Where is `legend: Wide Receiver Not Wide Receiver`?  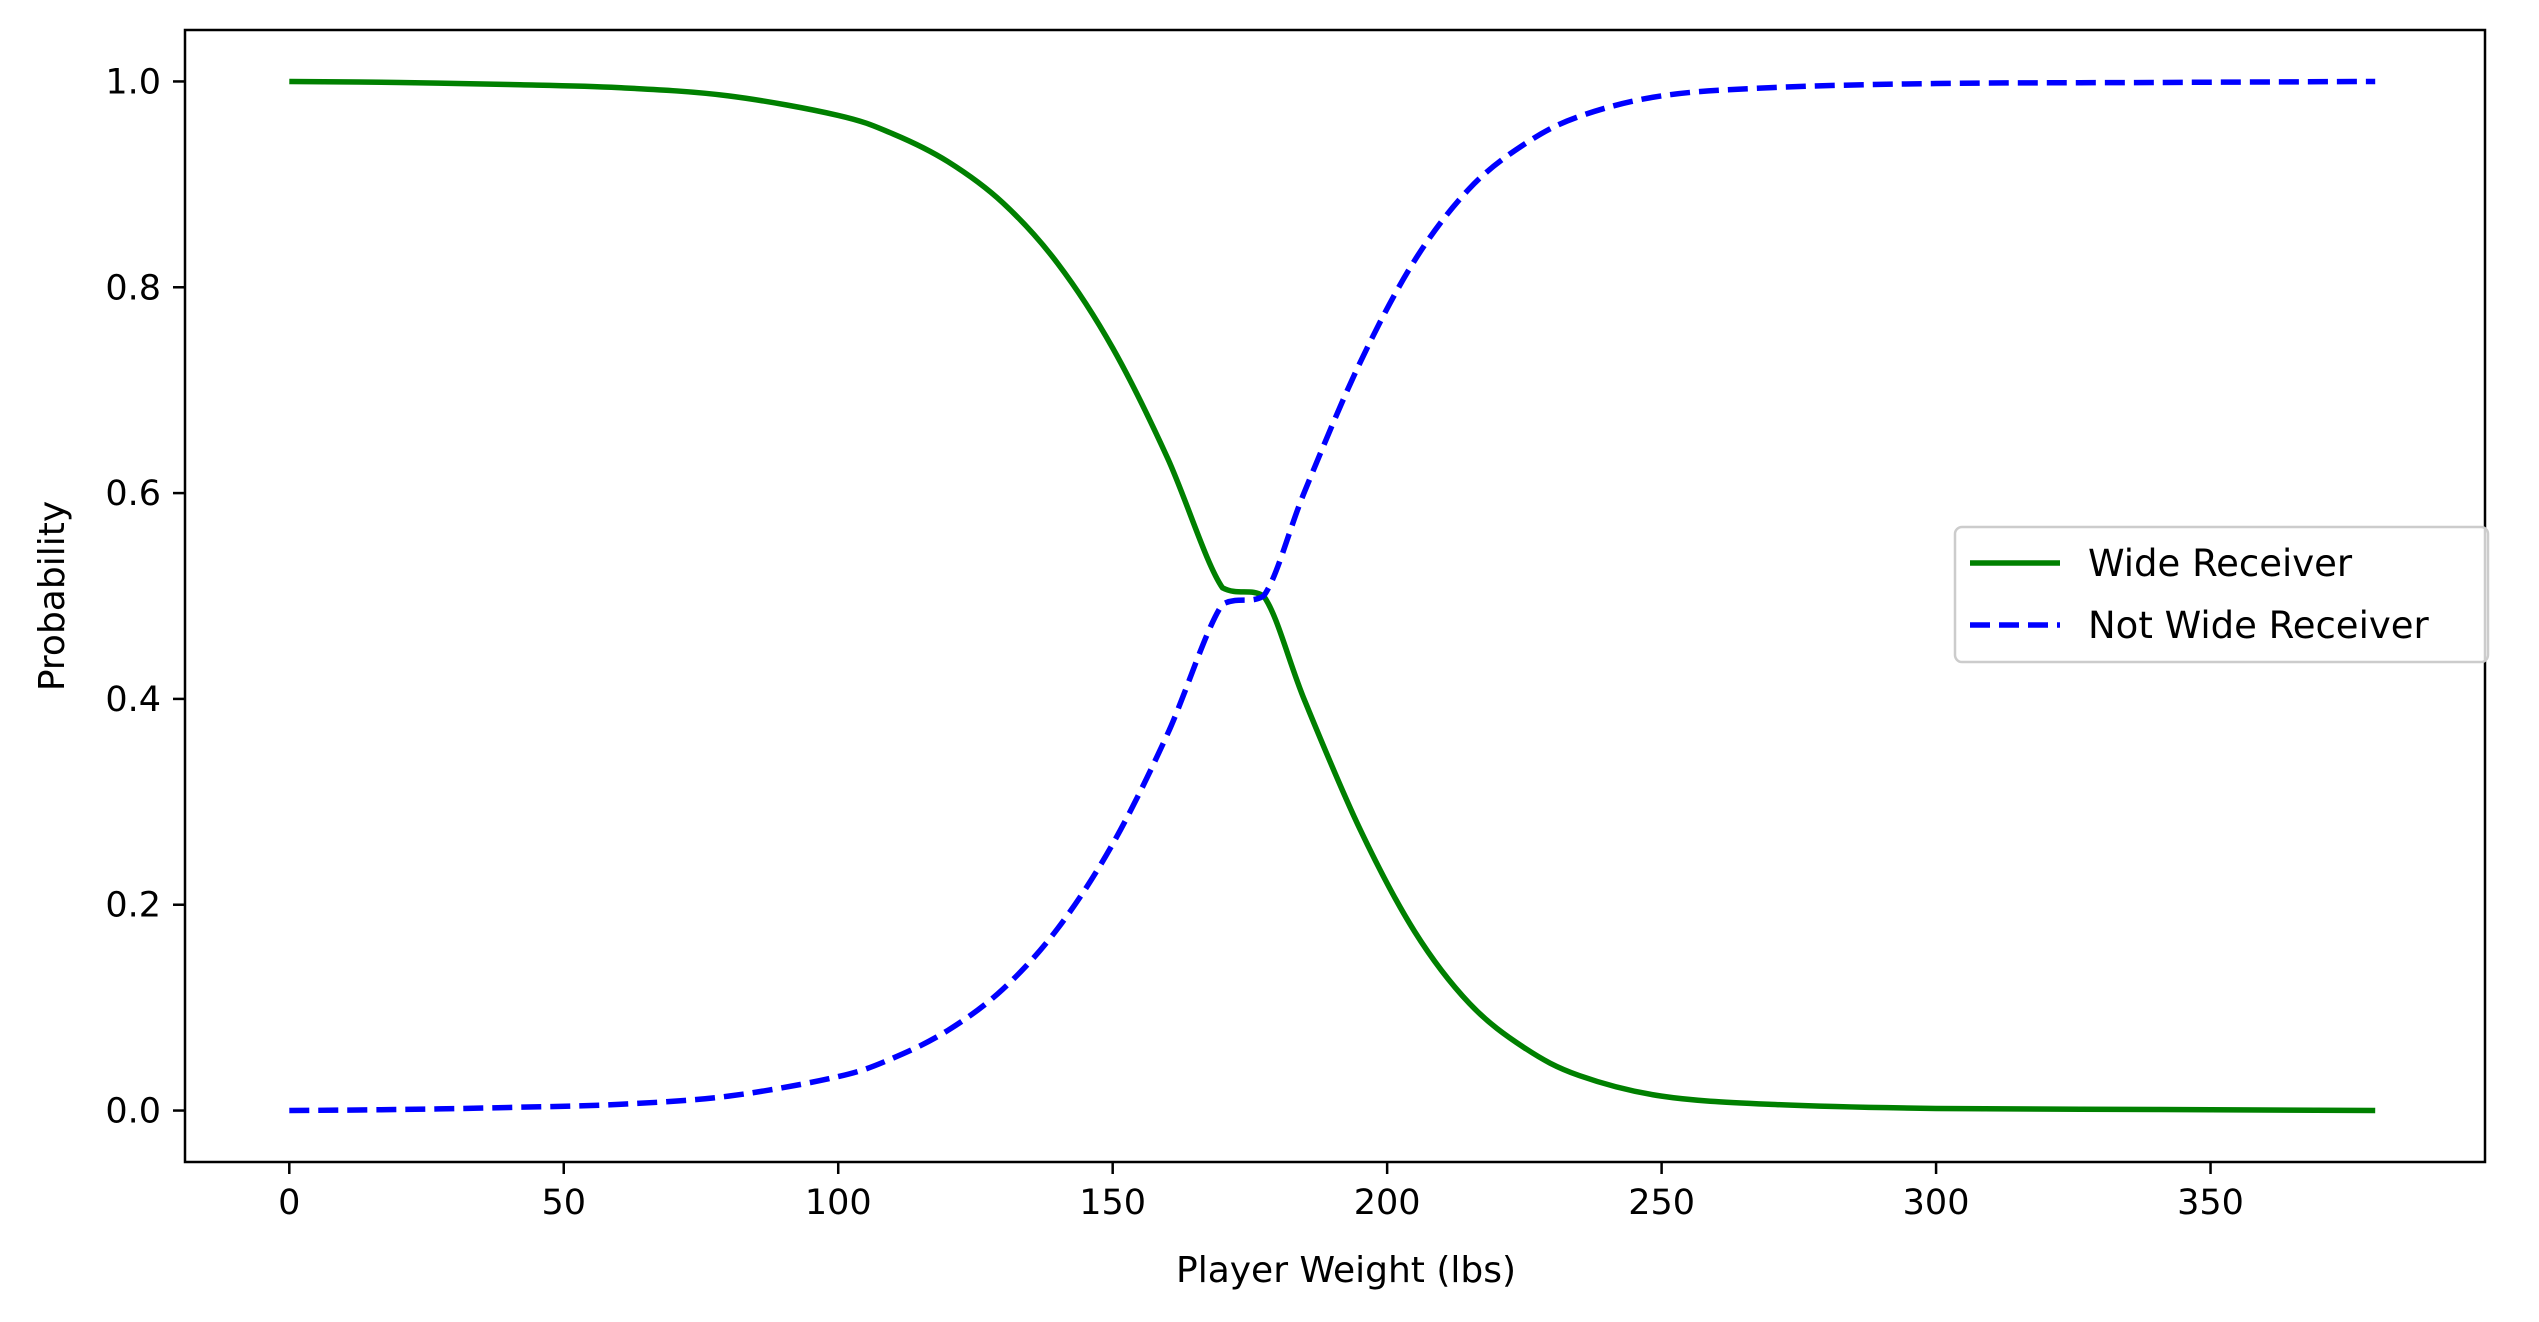 legend: Wide Receiver Not Wide Receiver is located at coordinates (2221, 594).